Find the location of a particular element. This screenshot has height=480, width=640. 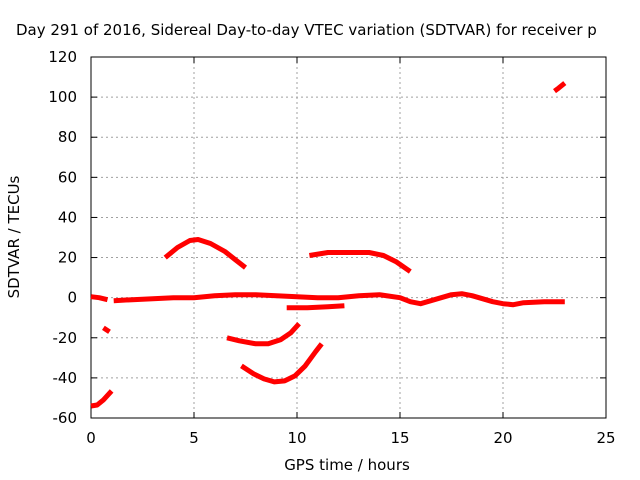

x-tick-label: 5 is located at coordinates (194, 438).